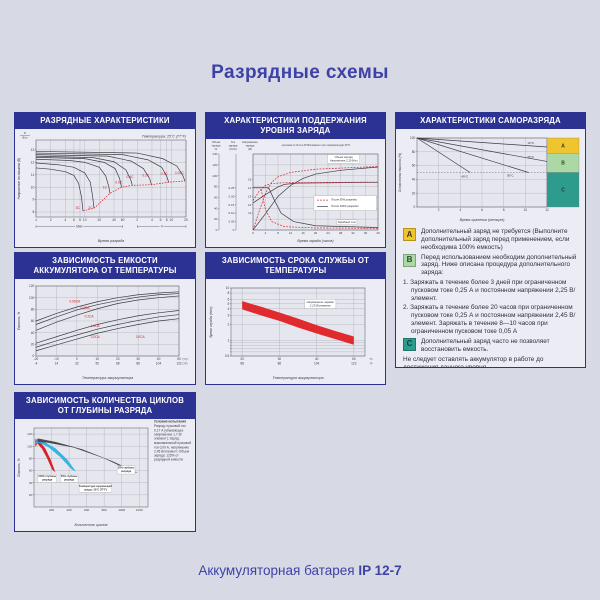 The image size is (600, 600). I want to click on svg-text: Температура аккумулятора, so click(107, 378).